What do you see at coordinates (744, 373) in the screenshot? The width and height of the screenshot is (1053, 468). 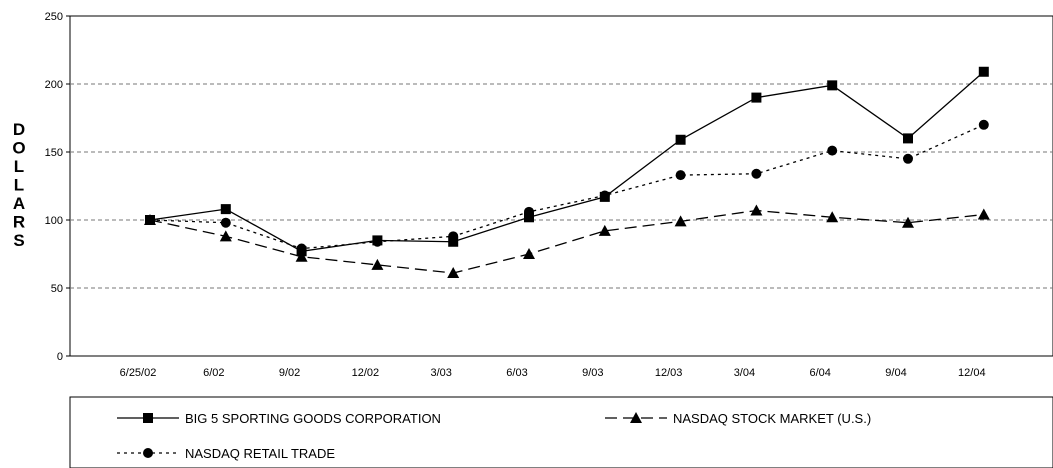 I see `x-tick-label: 3/04` at bounding box center [744, 373].